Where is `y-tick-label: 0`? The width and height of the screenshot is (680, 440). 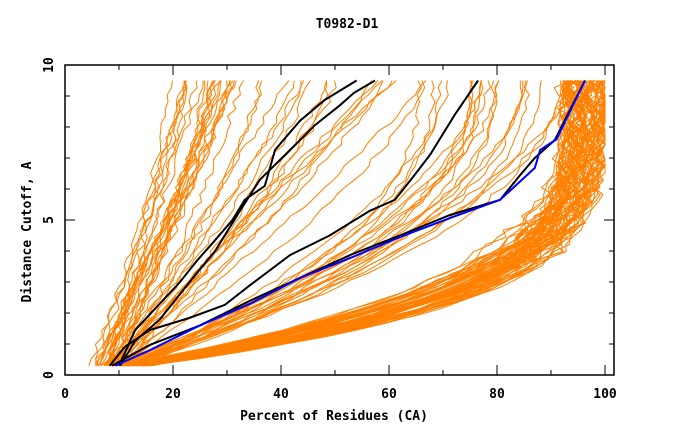
y-tick-label: 0 is located at coordinates (49, 375).